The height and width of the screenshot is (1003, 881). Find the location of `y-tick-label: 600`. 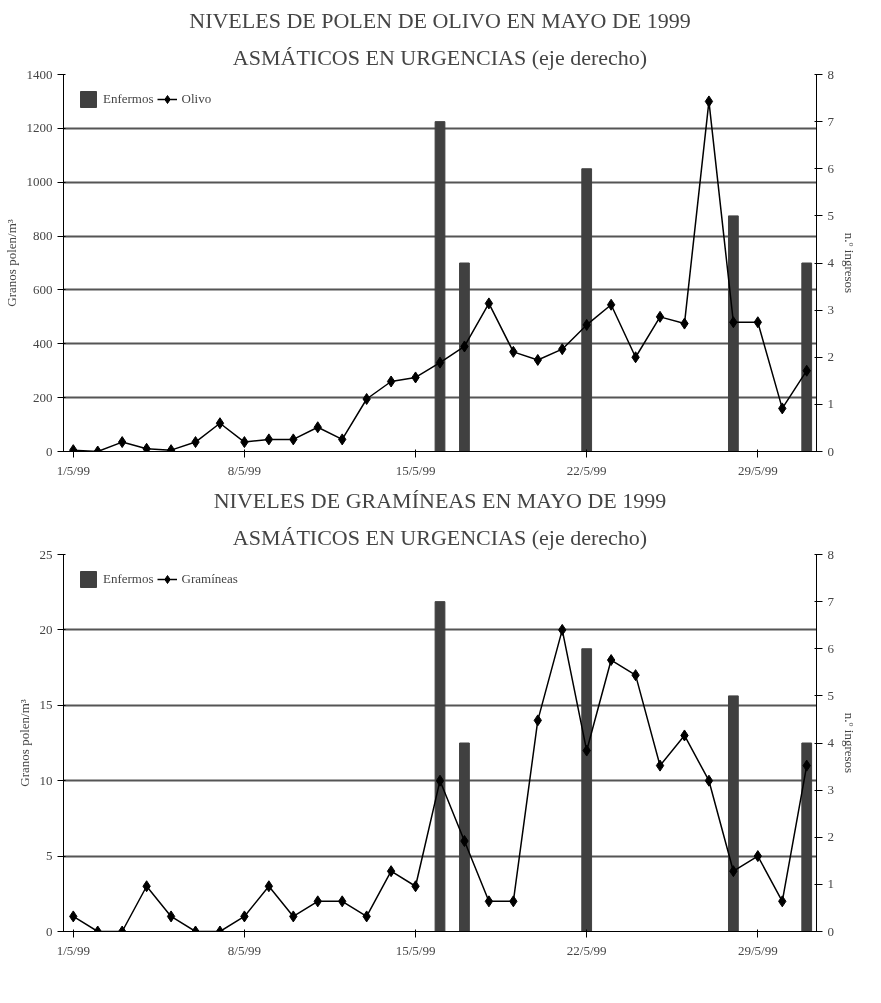

y-tick-label: 600 is located at coordinates (43, 289).